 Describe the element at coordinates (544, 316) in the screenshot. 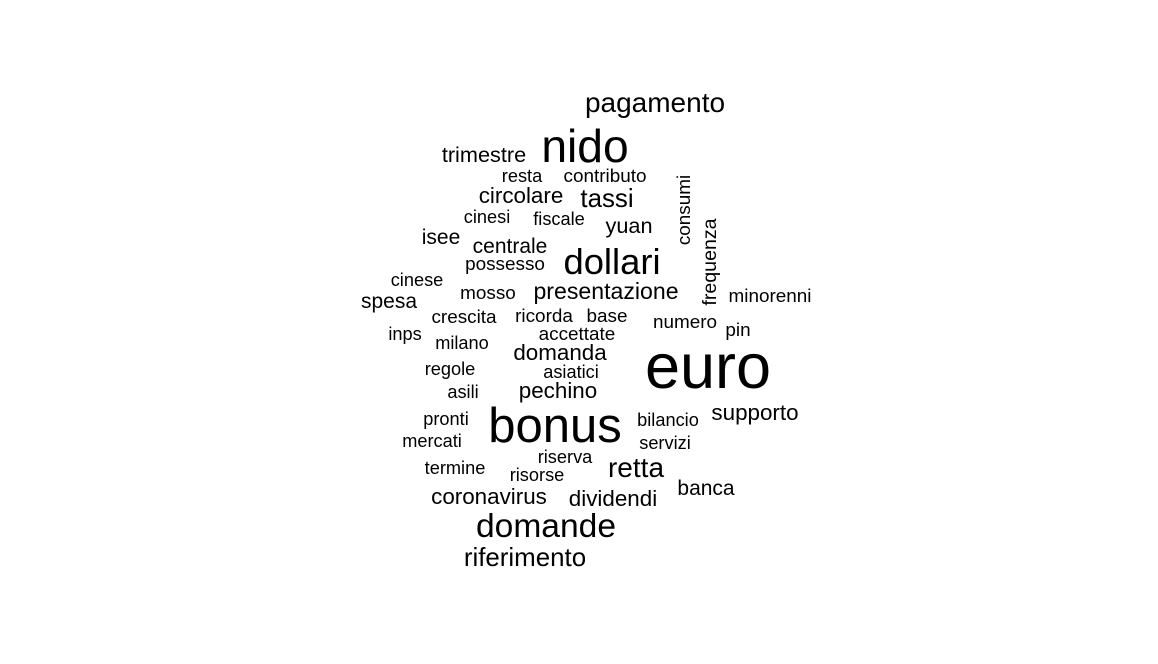

I see `word-ricorda: ricorda` at that location.